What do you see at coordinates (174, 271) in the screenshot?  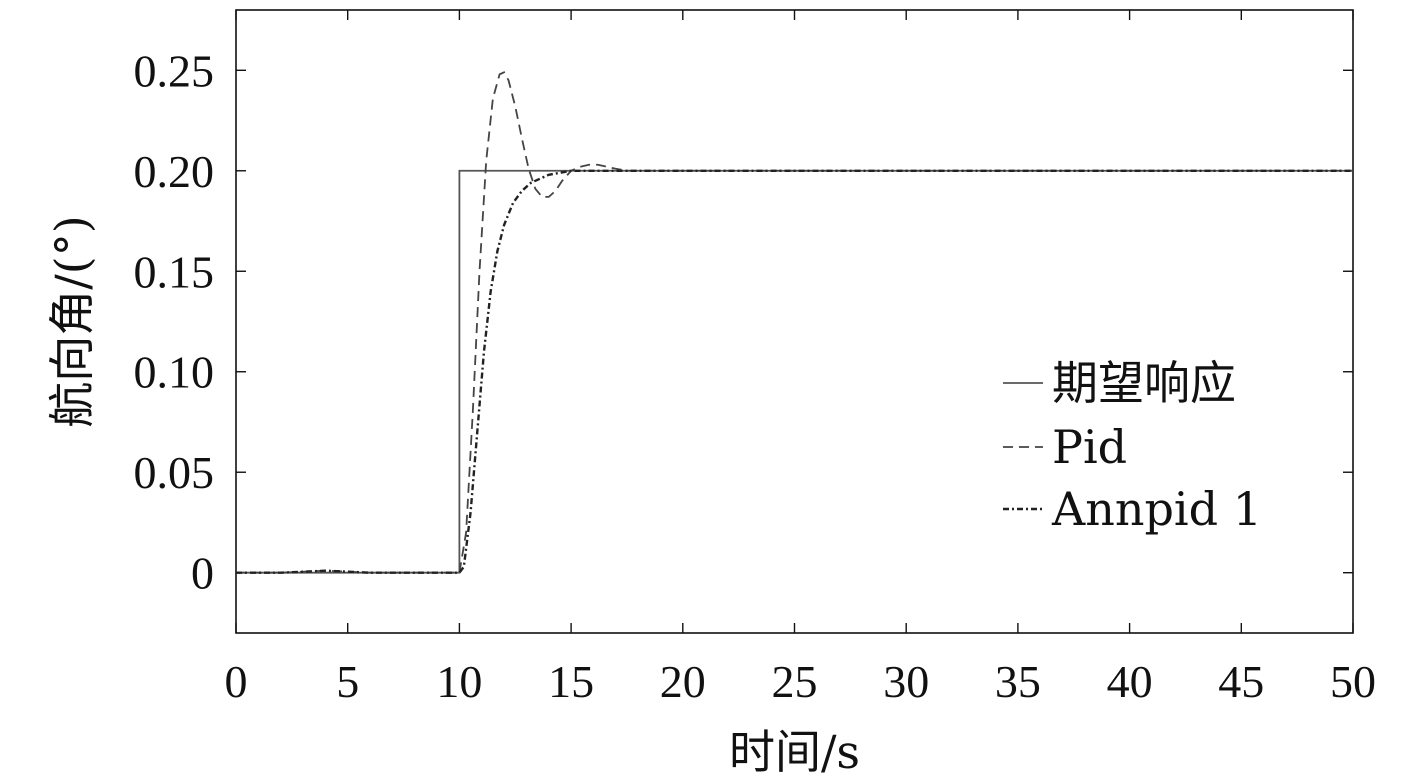 I see `y-tick-label: 0.15` at bounding box center [174, 271].